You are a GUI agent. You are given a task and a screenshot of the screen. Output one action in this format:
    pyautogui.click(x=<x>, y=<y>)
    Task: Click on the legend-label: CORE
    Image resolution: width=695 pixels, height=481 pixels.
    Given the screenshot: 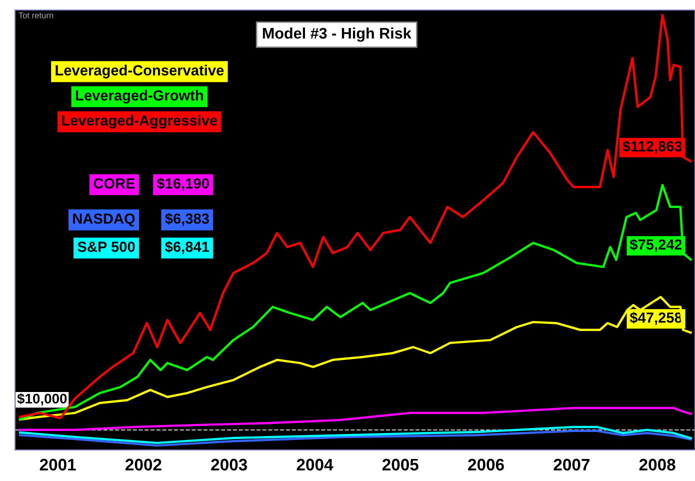 What is the action you would take?
    pyautogui.click(x=114, y=183)
    